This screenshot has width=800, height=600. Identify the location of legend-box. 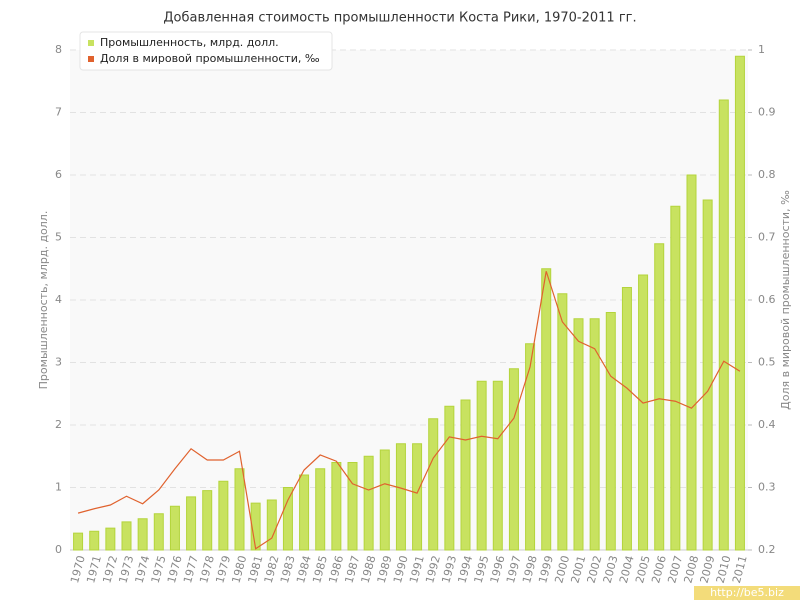
(206, 51).